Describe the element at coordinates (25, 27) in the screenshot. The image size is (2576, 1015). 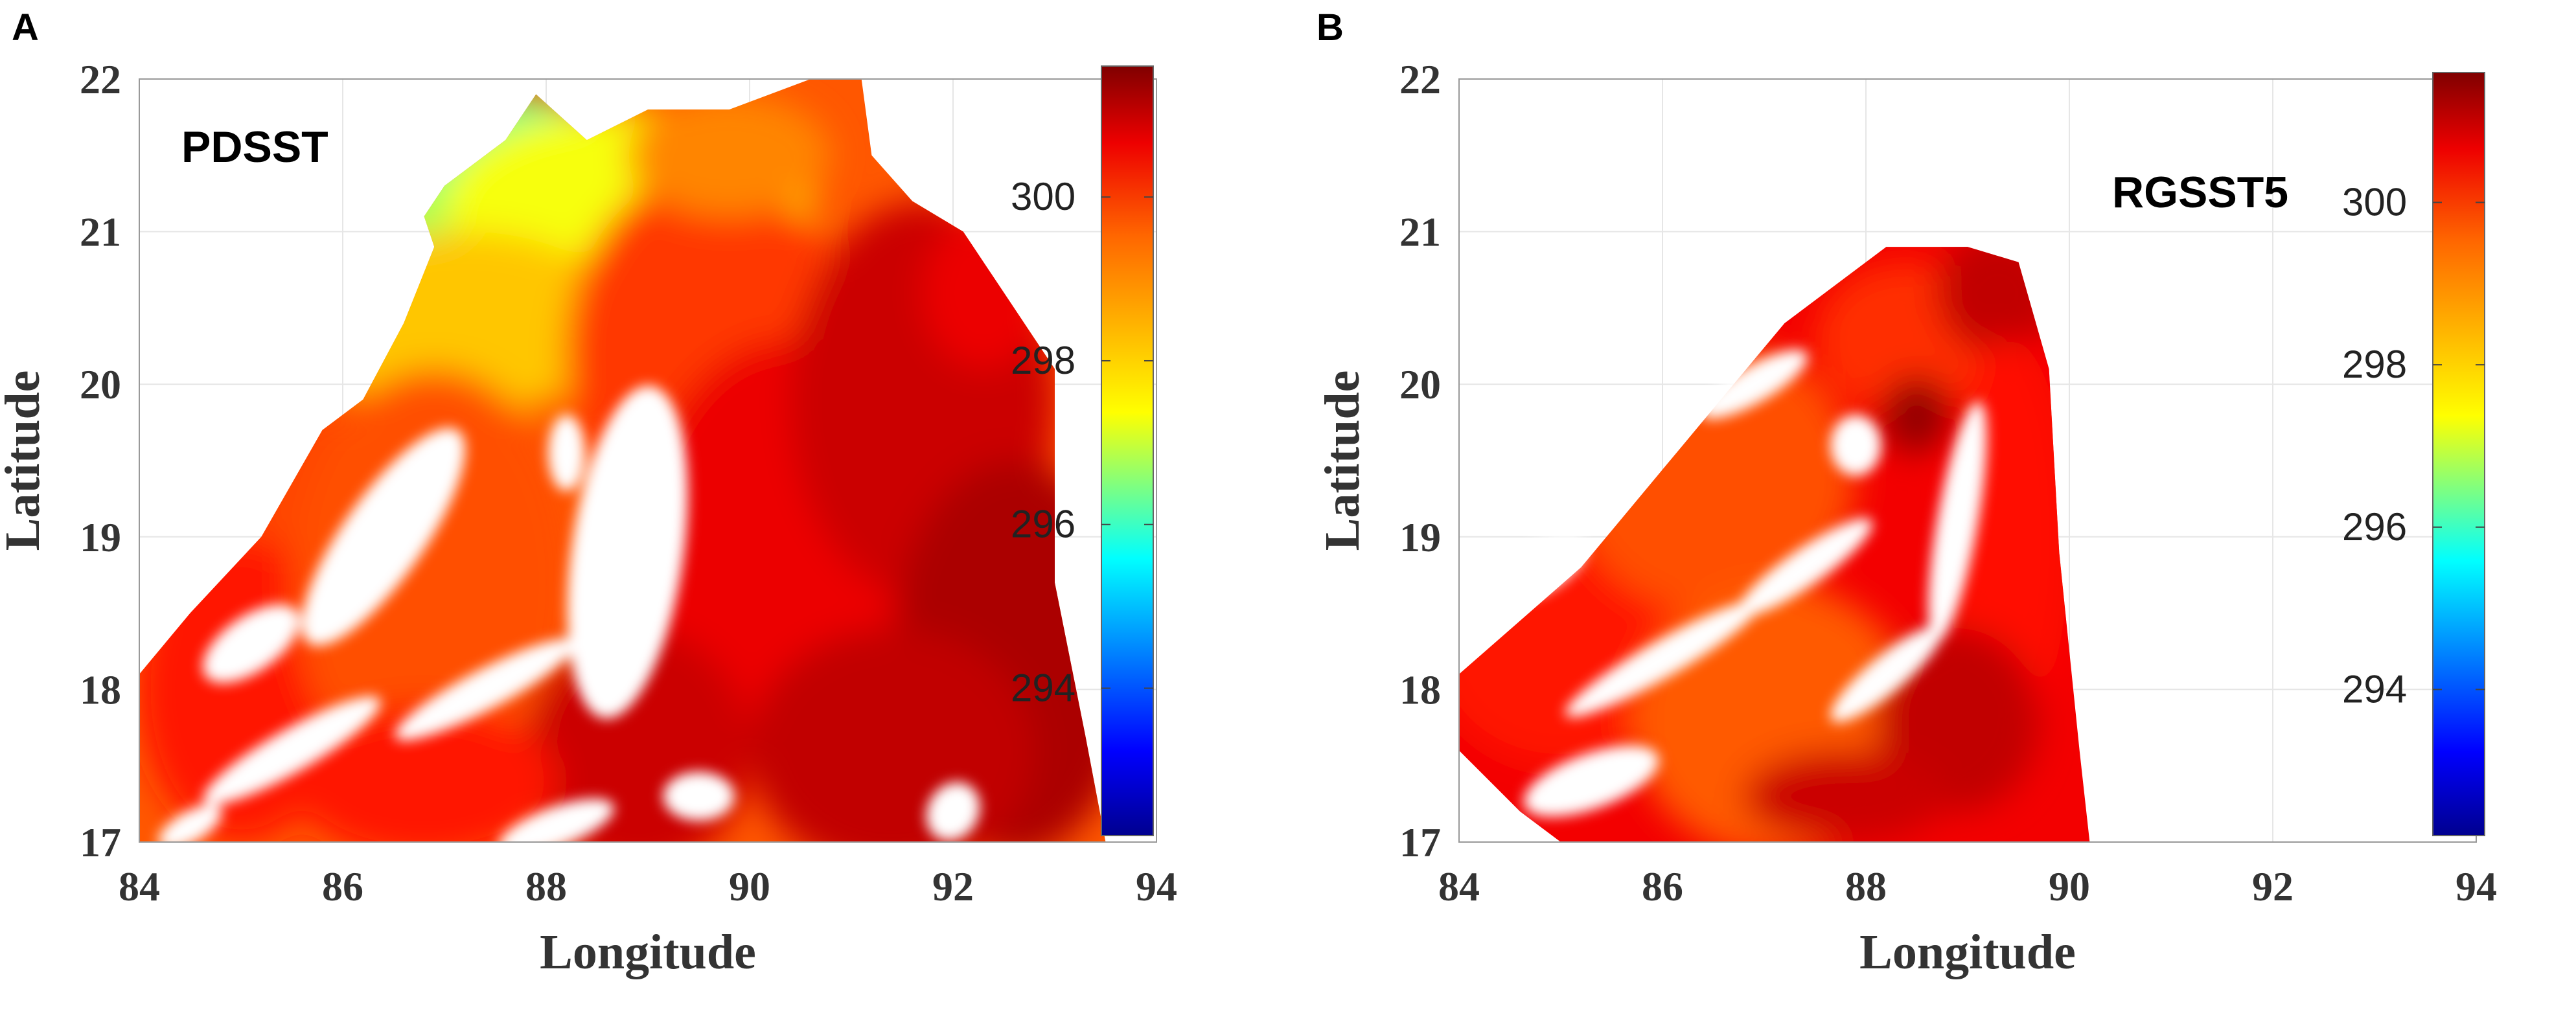
I see `panel-letter-a: A` at that location.